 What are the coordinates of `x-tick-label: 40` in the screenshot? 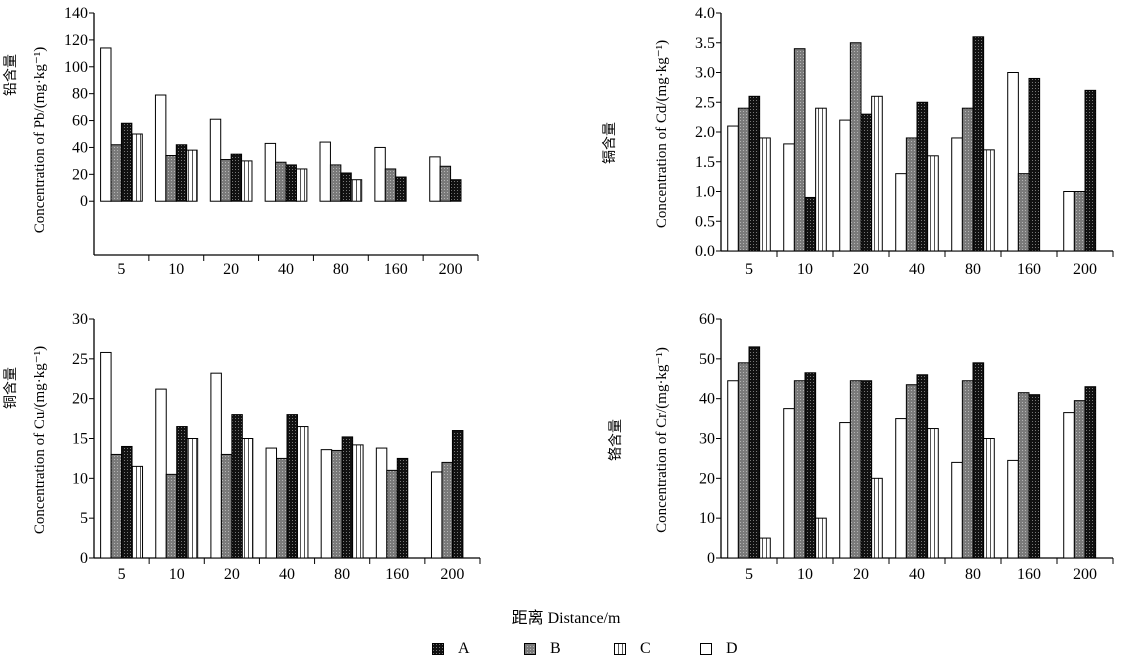 It's located at (917, 269).